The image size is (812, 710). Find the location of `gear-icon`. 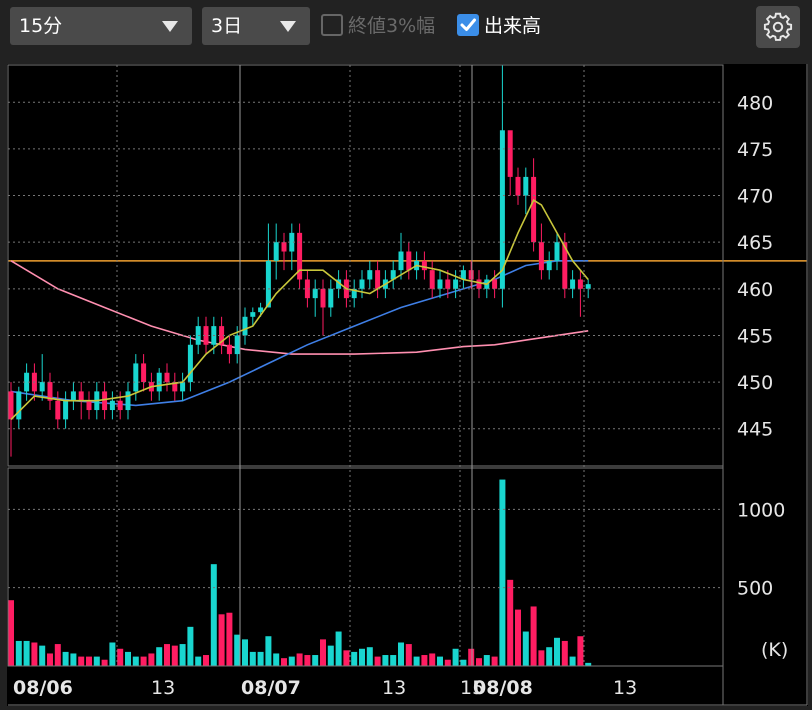

gear-icon is located at coordinates (778, 26).